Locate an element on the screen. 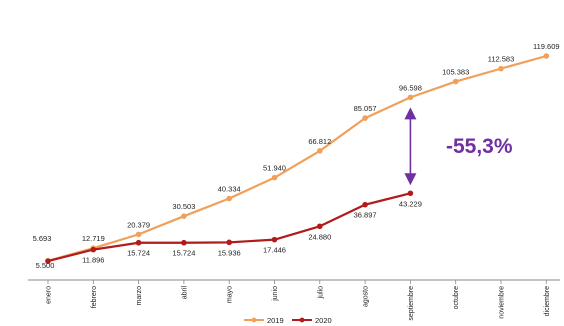 This screenshot has width=564, height=326. point-2019-junio is located at coordinates (274, 177).